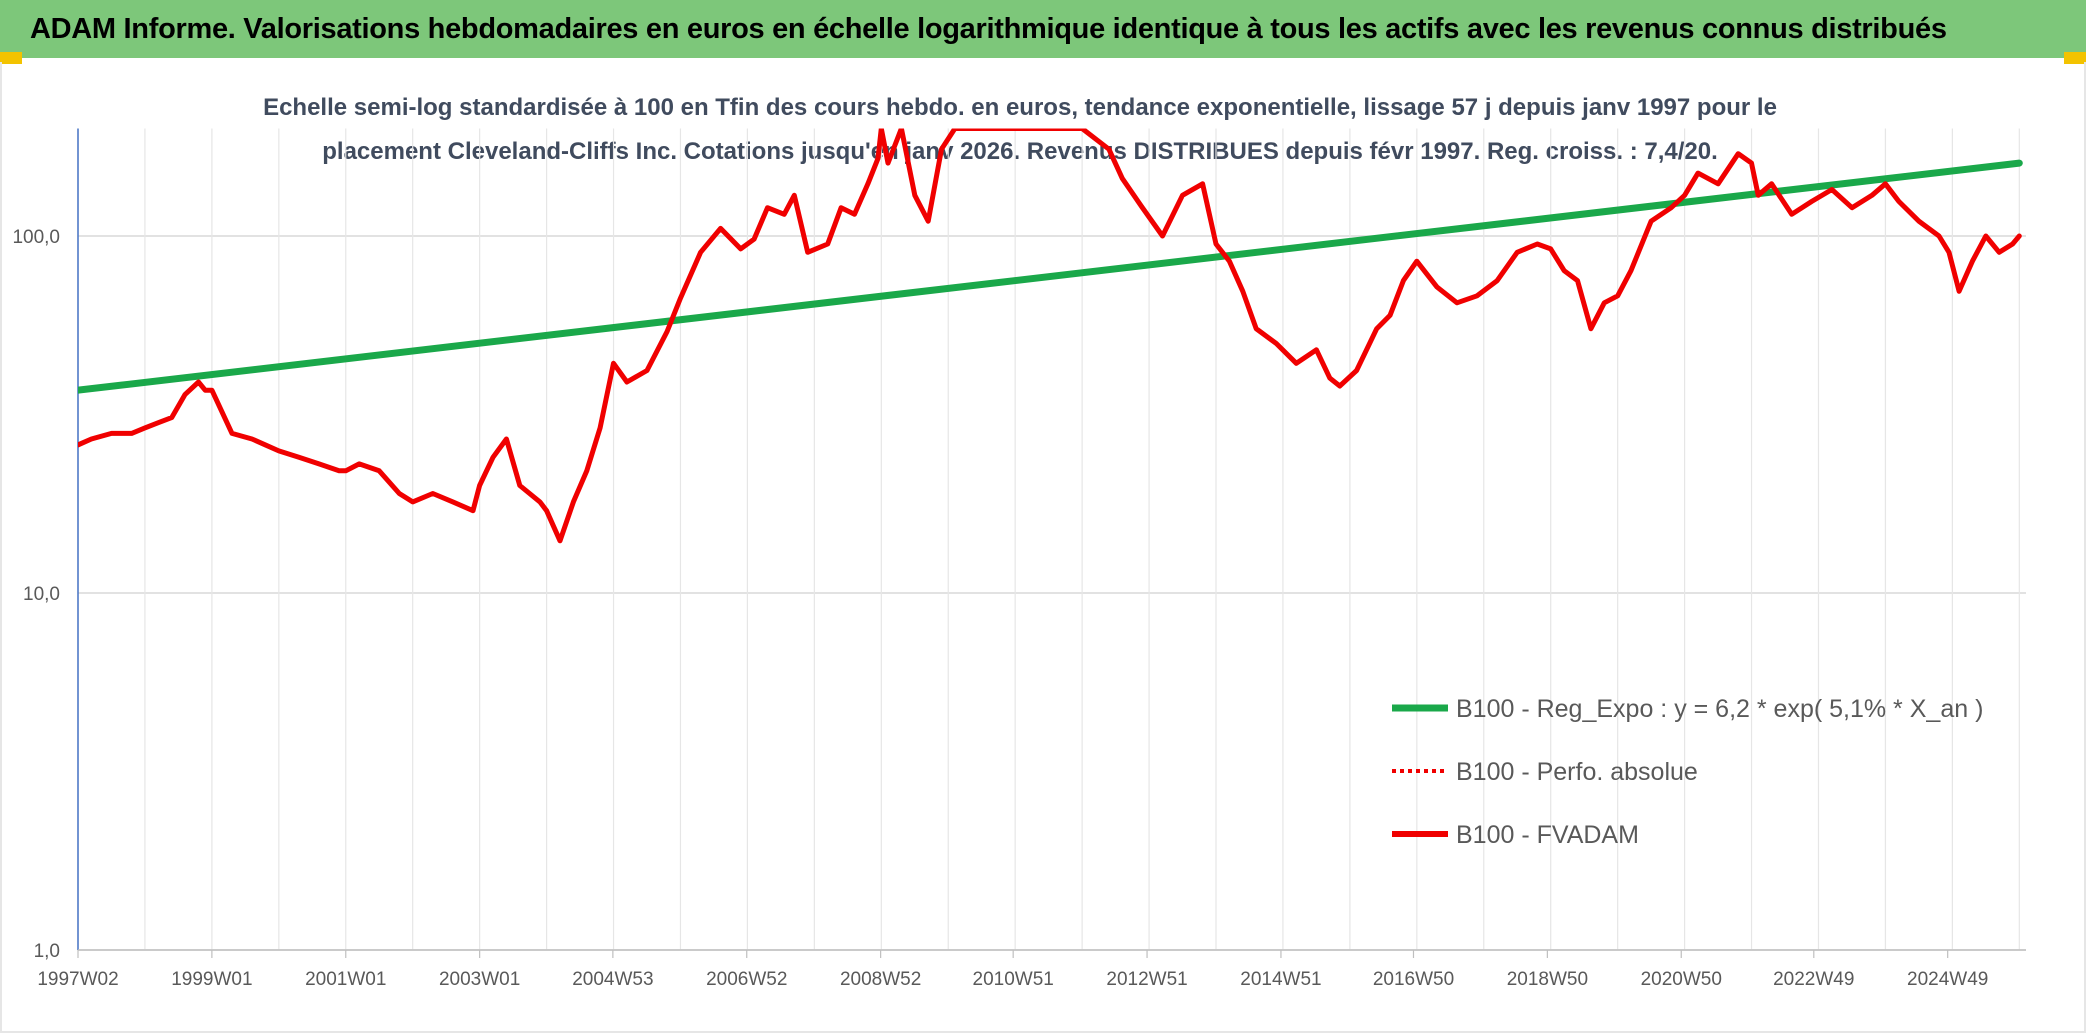 This screenshot has width=2086, height=1033. I want to click on x-tick-label: 2012W51, so click(1146, 979).